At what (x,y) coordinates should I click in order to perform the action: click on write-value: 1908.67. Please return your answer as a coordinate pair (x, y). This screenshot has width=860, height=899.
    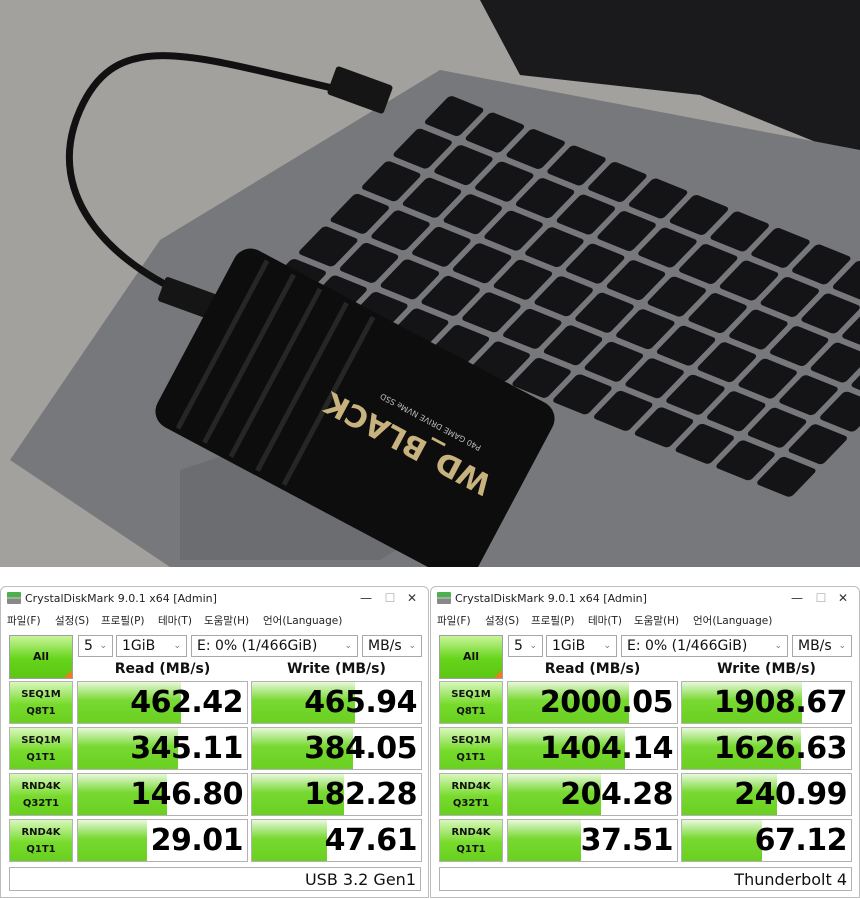
    Looking at the image, I should click on (780, 702).